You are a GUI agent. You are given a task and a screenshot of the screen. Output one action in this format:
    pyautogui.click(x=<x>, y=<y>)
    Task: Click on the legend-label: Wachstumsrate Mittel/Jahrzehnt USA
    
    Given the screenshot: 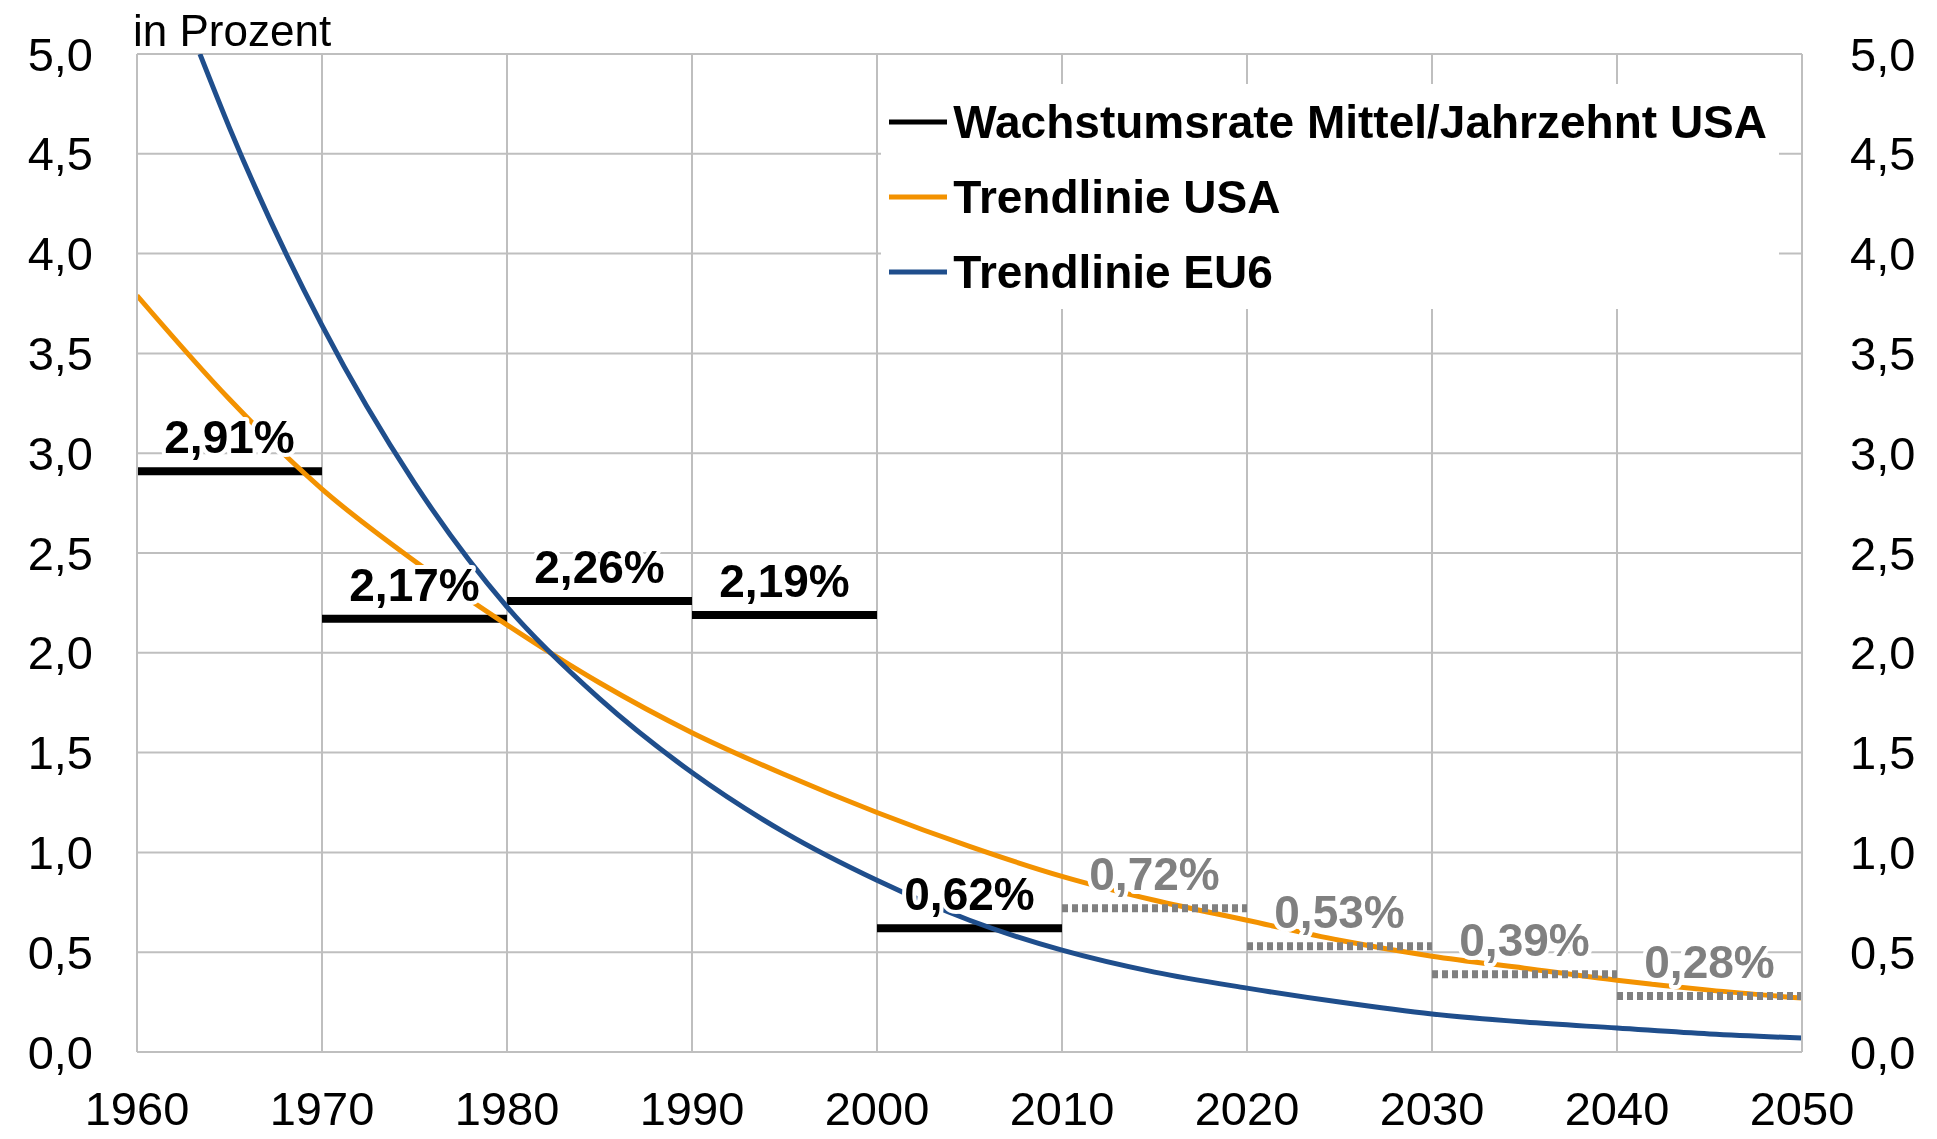 What is the action you would take?
    pyautogui.click(x=1360, y=121)
    